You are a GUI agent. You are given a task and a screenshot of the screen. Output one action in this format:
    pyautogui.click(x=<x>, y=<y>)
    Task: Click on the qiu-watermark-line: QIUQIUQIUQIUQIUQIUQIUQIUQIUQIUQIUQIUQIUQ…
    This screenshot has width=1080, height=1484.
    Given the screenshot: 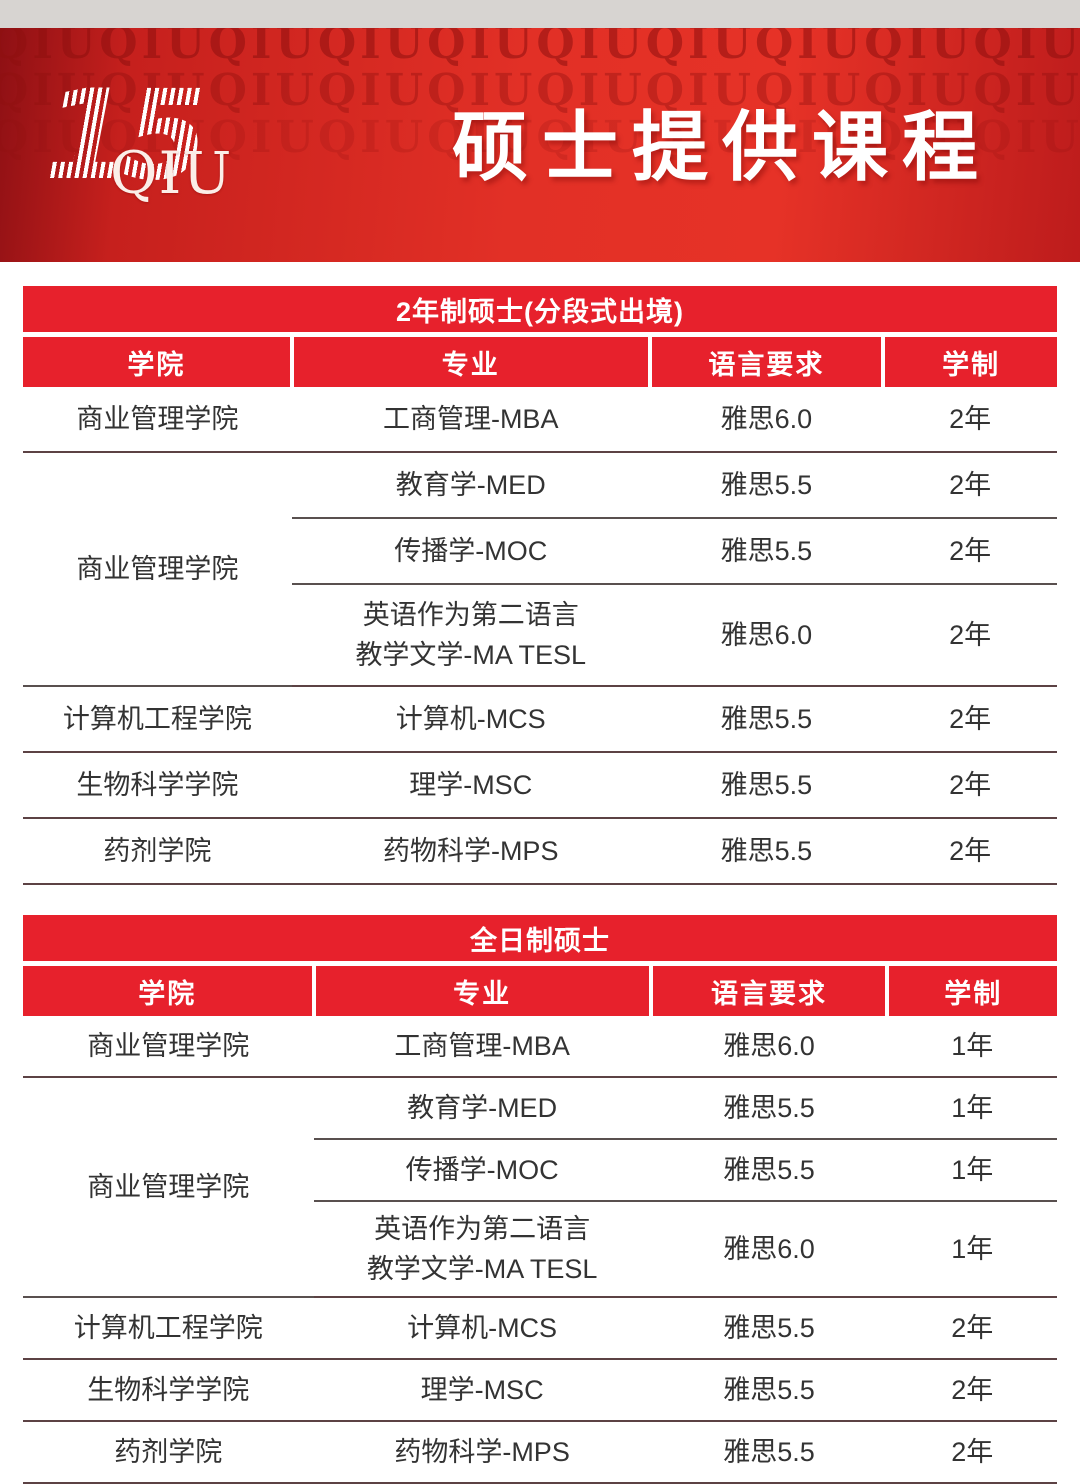 What is the action you would take?
    pyautogui.click(x=540, y=48)
    